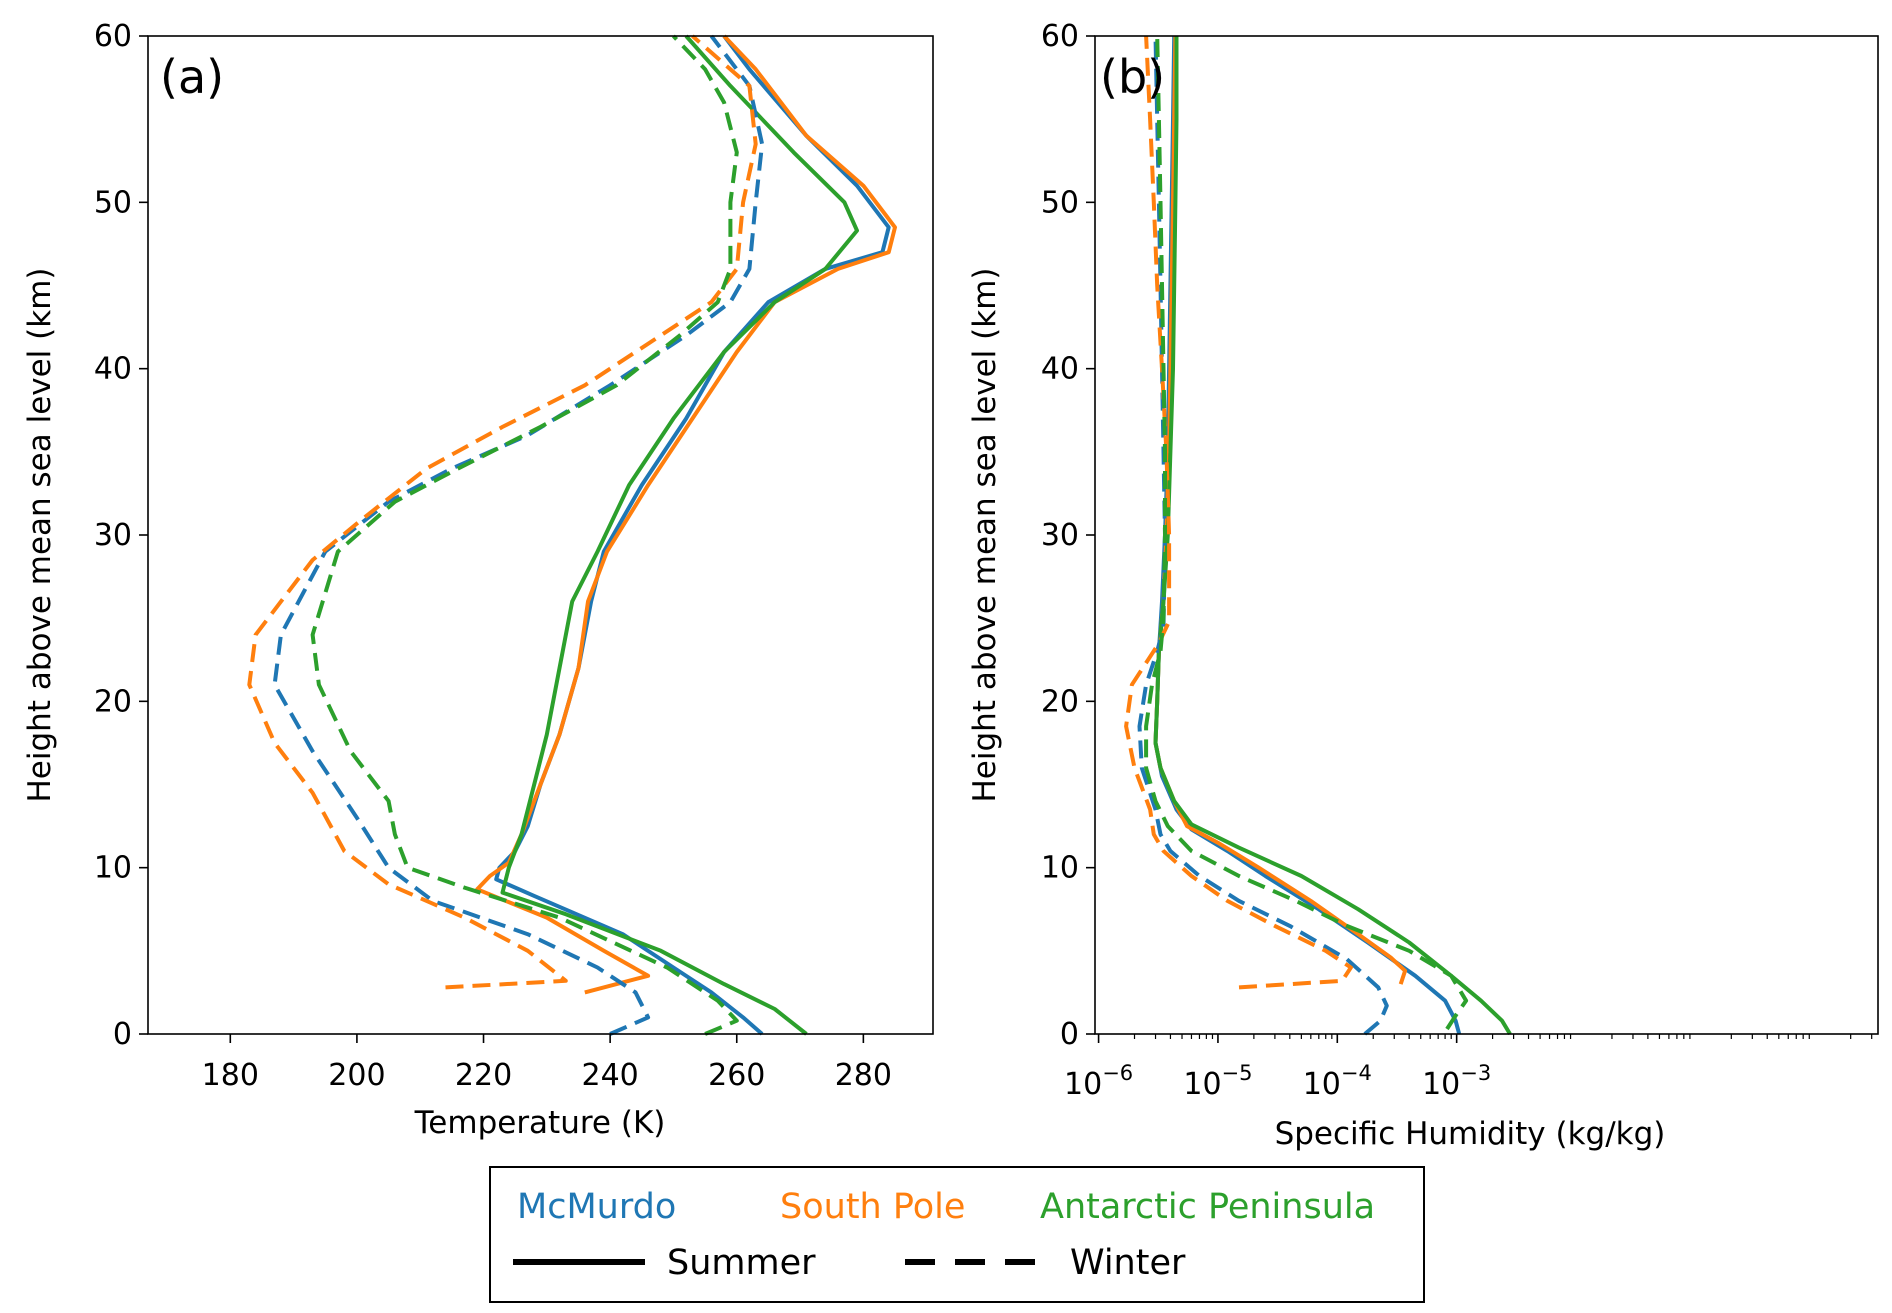 This screenshot has width=1892, height=1313. Describe the element at coordinates (1060, 369) in the screenshot. I see `panel-b-y-tick-label: 40` at that location.